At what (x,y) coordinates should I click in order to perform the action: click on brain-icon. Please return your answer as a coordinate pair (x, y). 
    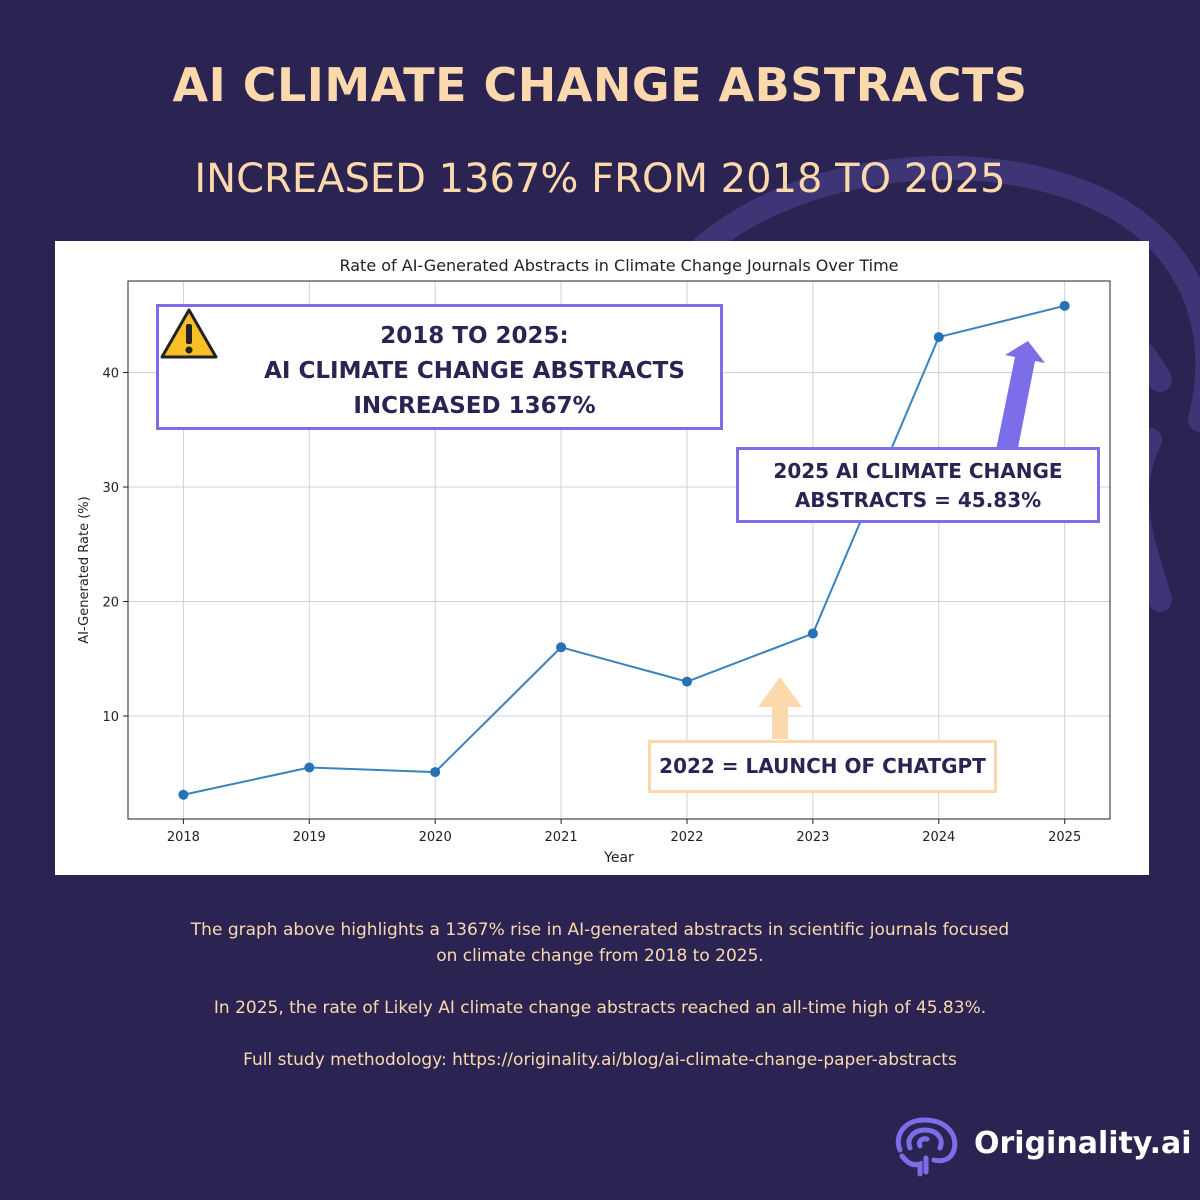
    Looking at the image, I should click on (926, 1147).